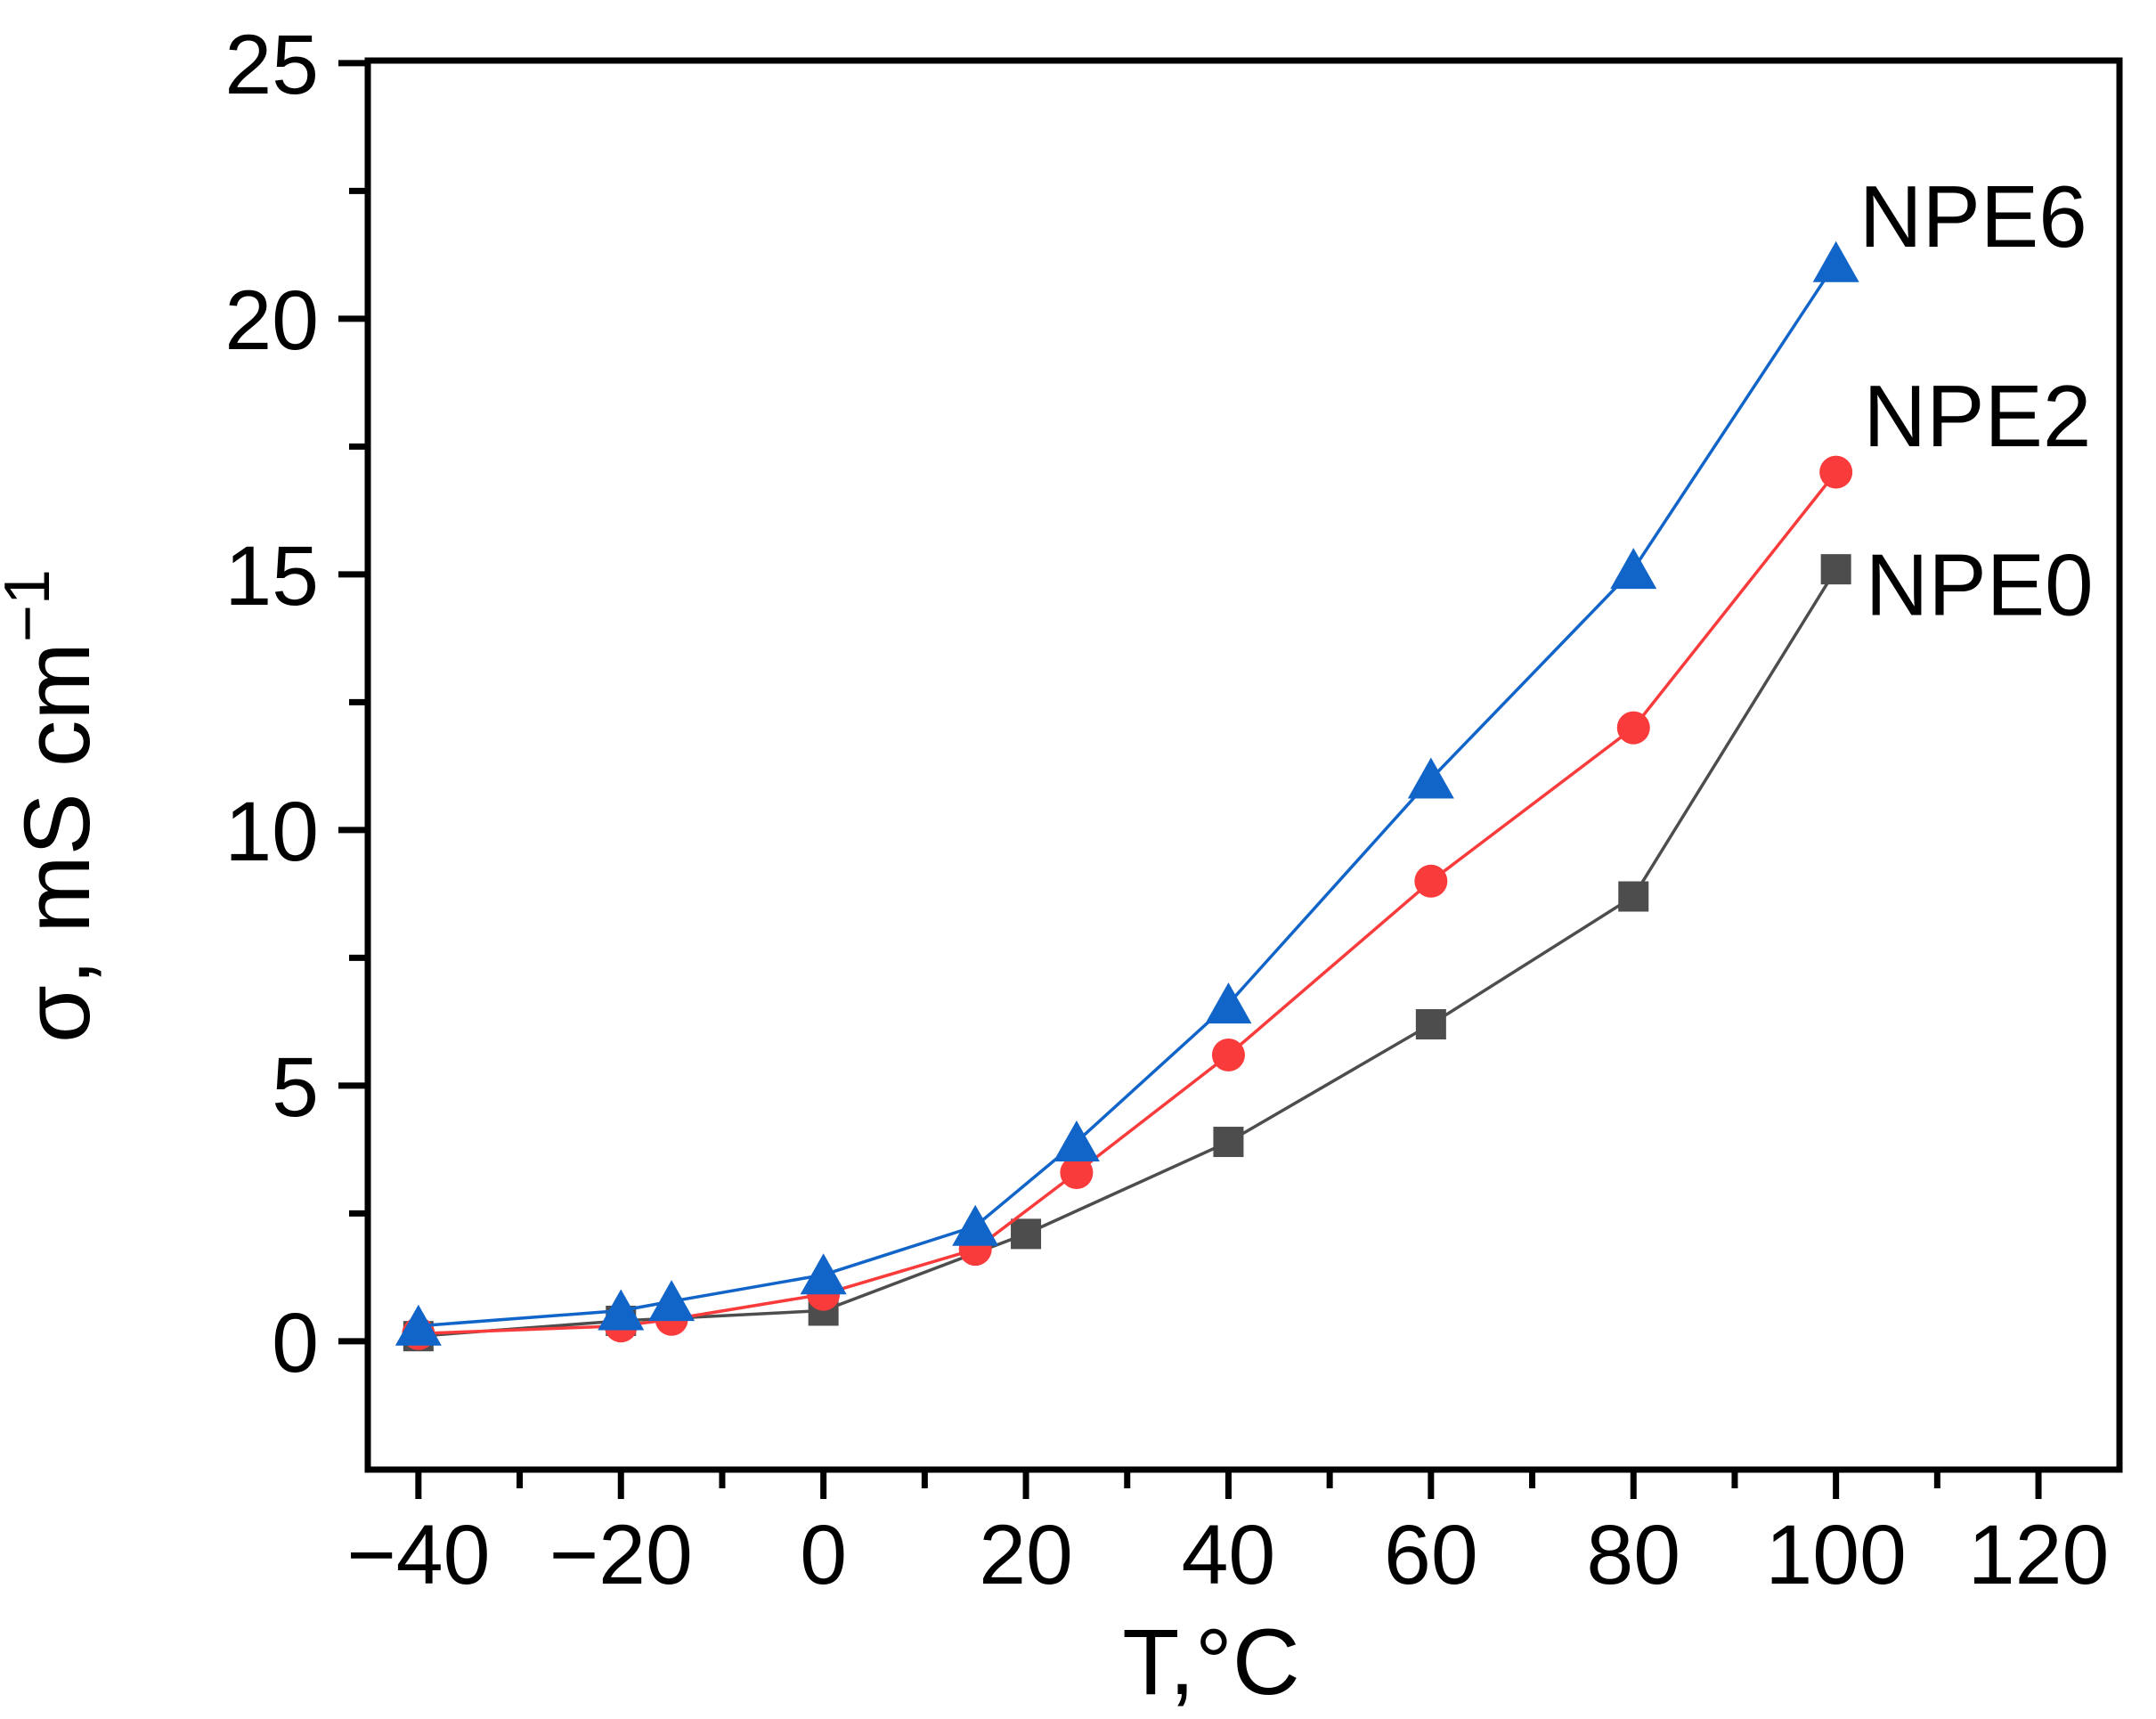 This screenshot has width=2156, height=1719. What do you see at coordinates (1973, 216) in the screenshot?
I see `legend-label-NPE6: NPE6` at bounding box center [1973, 216].